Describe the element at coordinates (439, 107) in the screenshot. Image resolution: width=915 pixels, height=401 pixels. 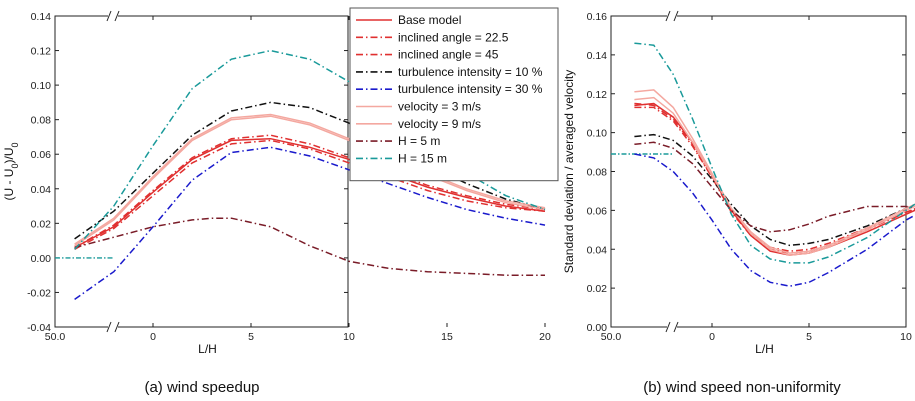
I see `legend-label: velocity = 3 m/s` at that location.